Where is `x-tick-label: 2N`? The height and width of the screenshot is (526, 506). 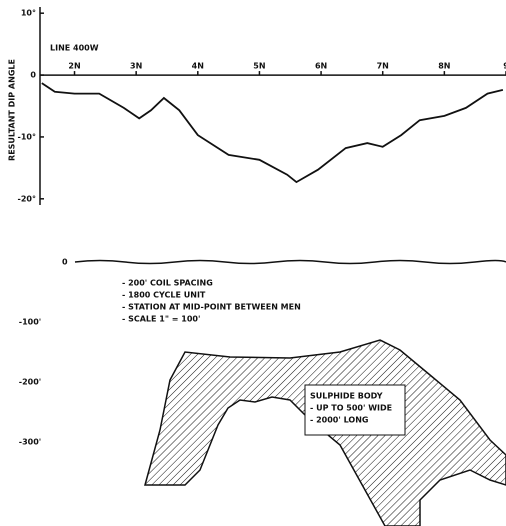
x-tick-label: 2N is located at coordinates (74, 66).